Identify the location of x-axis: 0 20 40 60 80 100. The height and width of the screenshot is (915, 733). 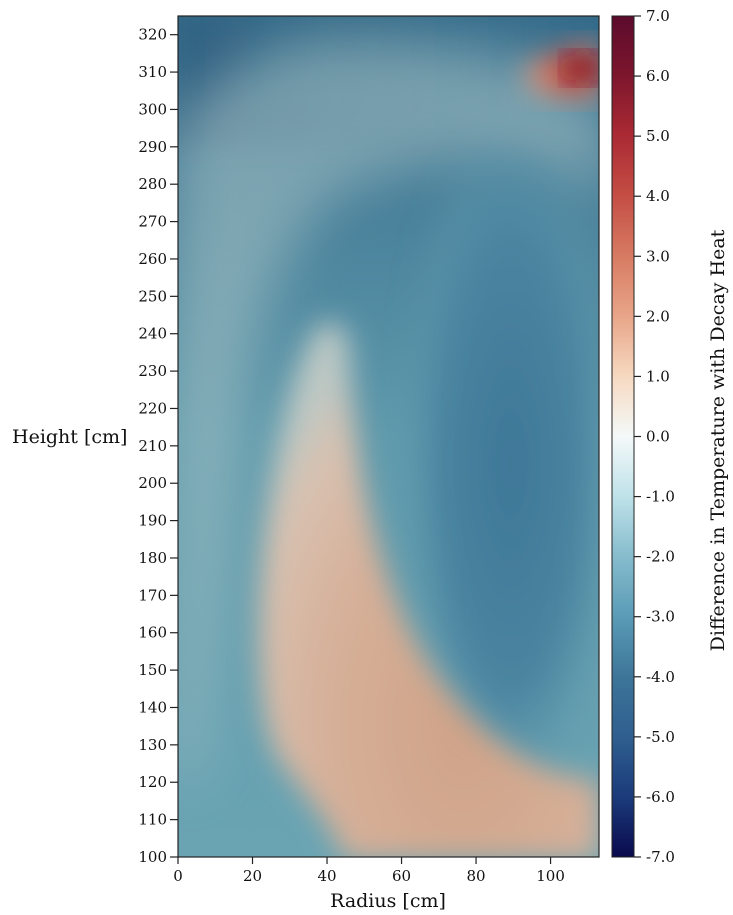
(369, 871).